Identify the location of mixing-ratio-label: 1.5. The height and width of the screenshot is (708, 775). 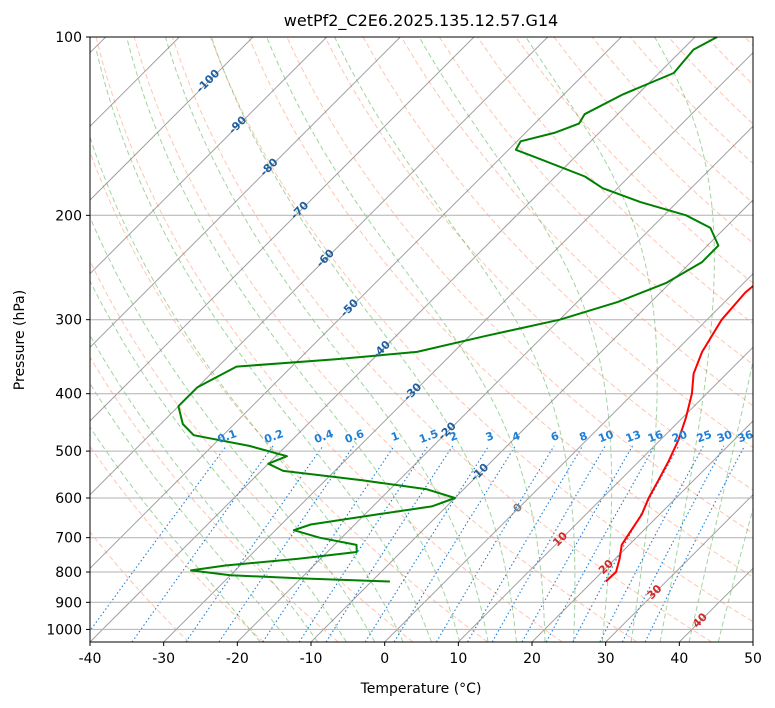
(428, 436).